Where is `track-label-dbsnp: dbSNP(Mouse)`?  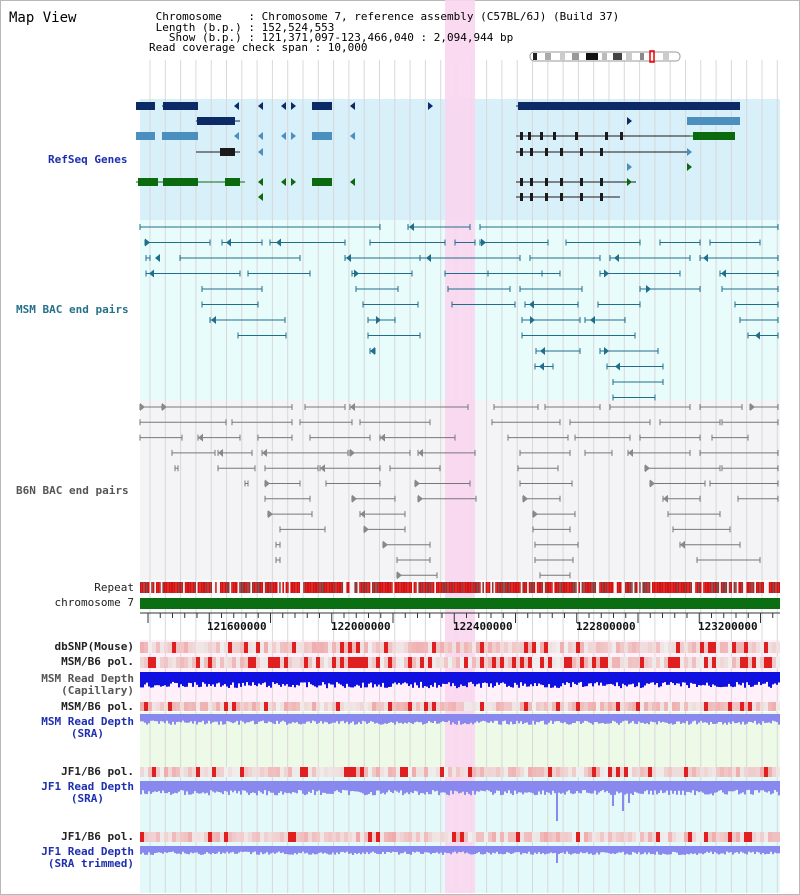 track-label-dbsnp: dbSNP(Mouse) is located at coordinates (94, 646).